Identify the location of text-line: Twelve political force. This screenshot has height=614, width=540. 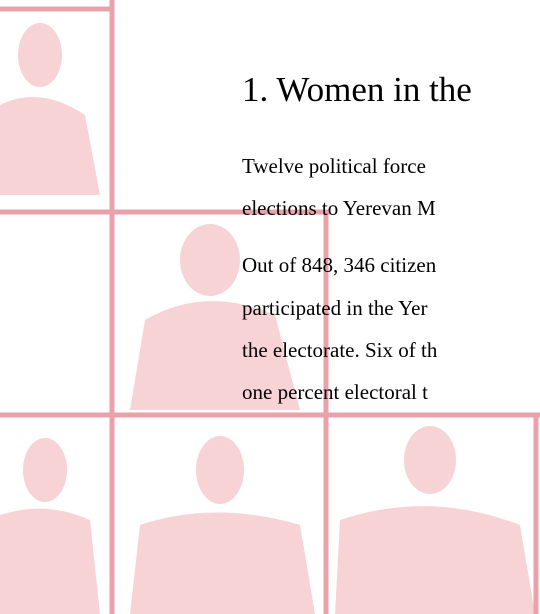
(334, 166).